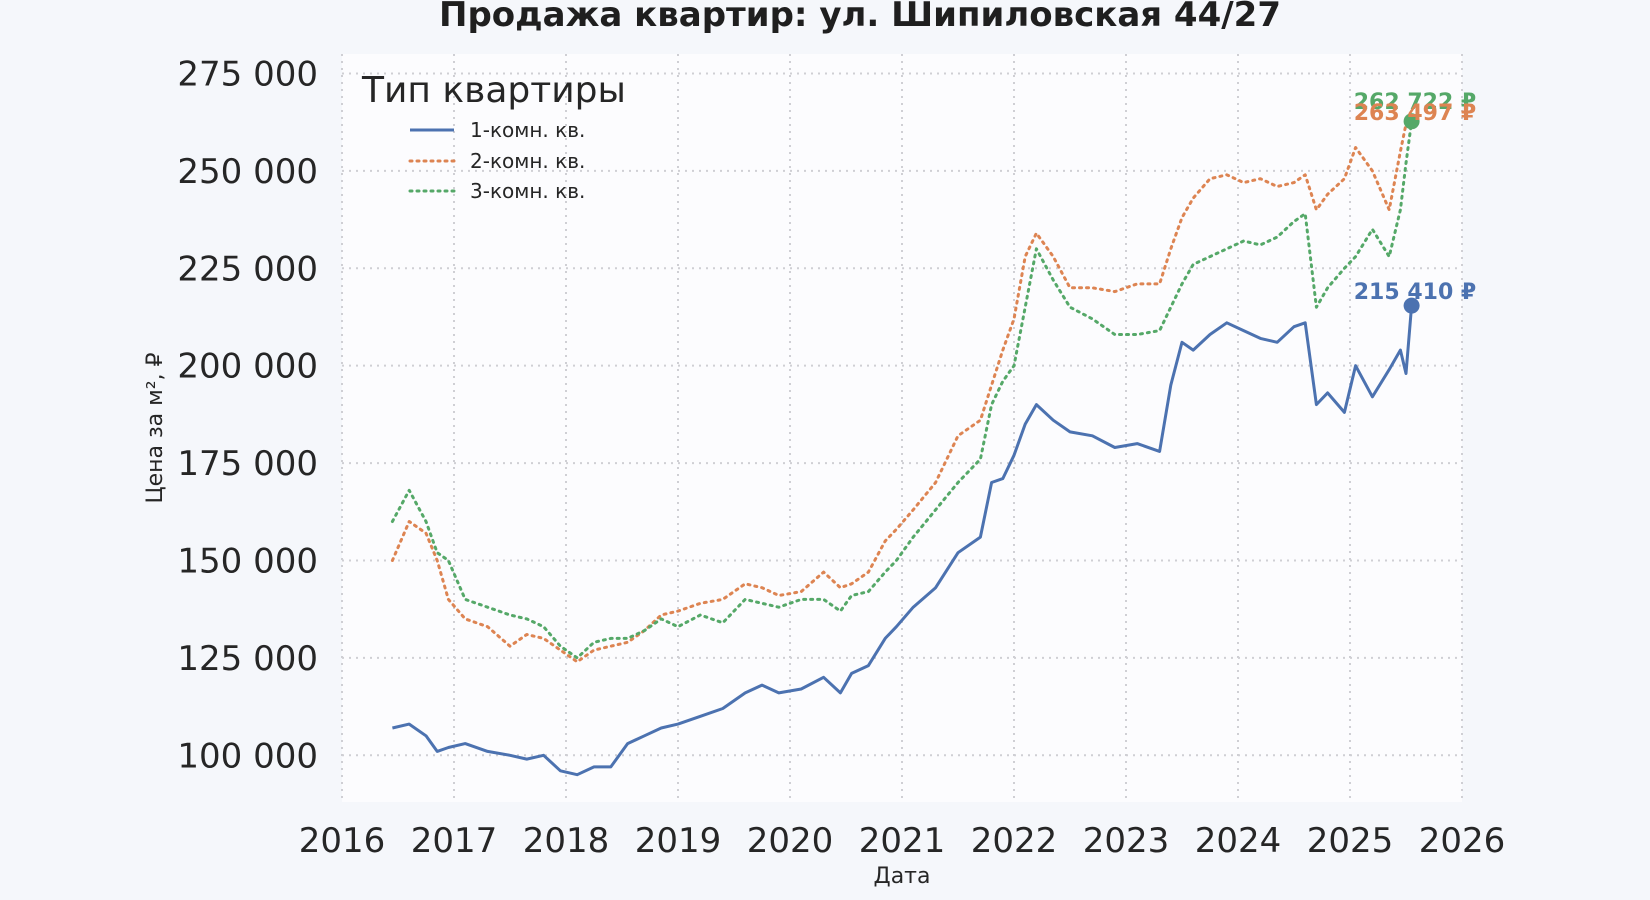 This screenshot has height=900, width=1650. Describe the element at coordinates (1126, 841) in the screenshot. I see `x-tick-label: 2023` at that location.